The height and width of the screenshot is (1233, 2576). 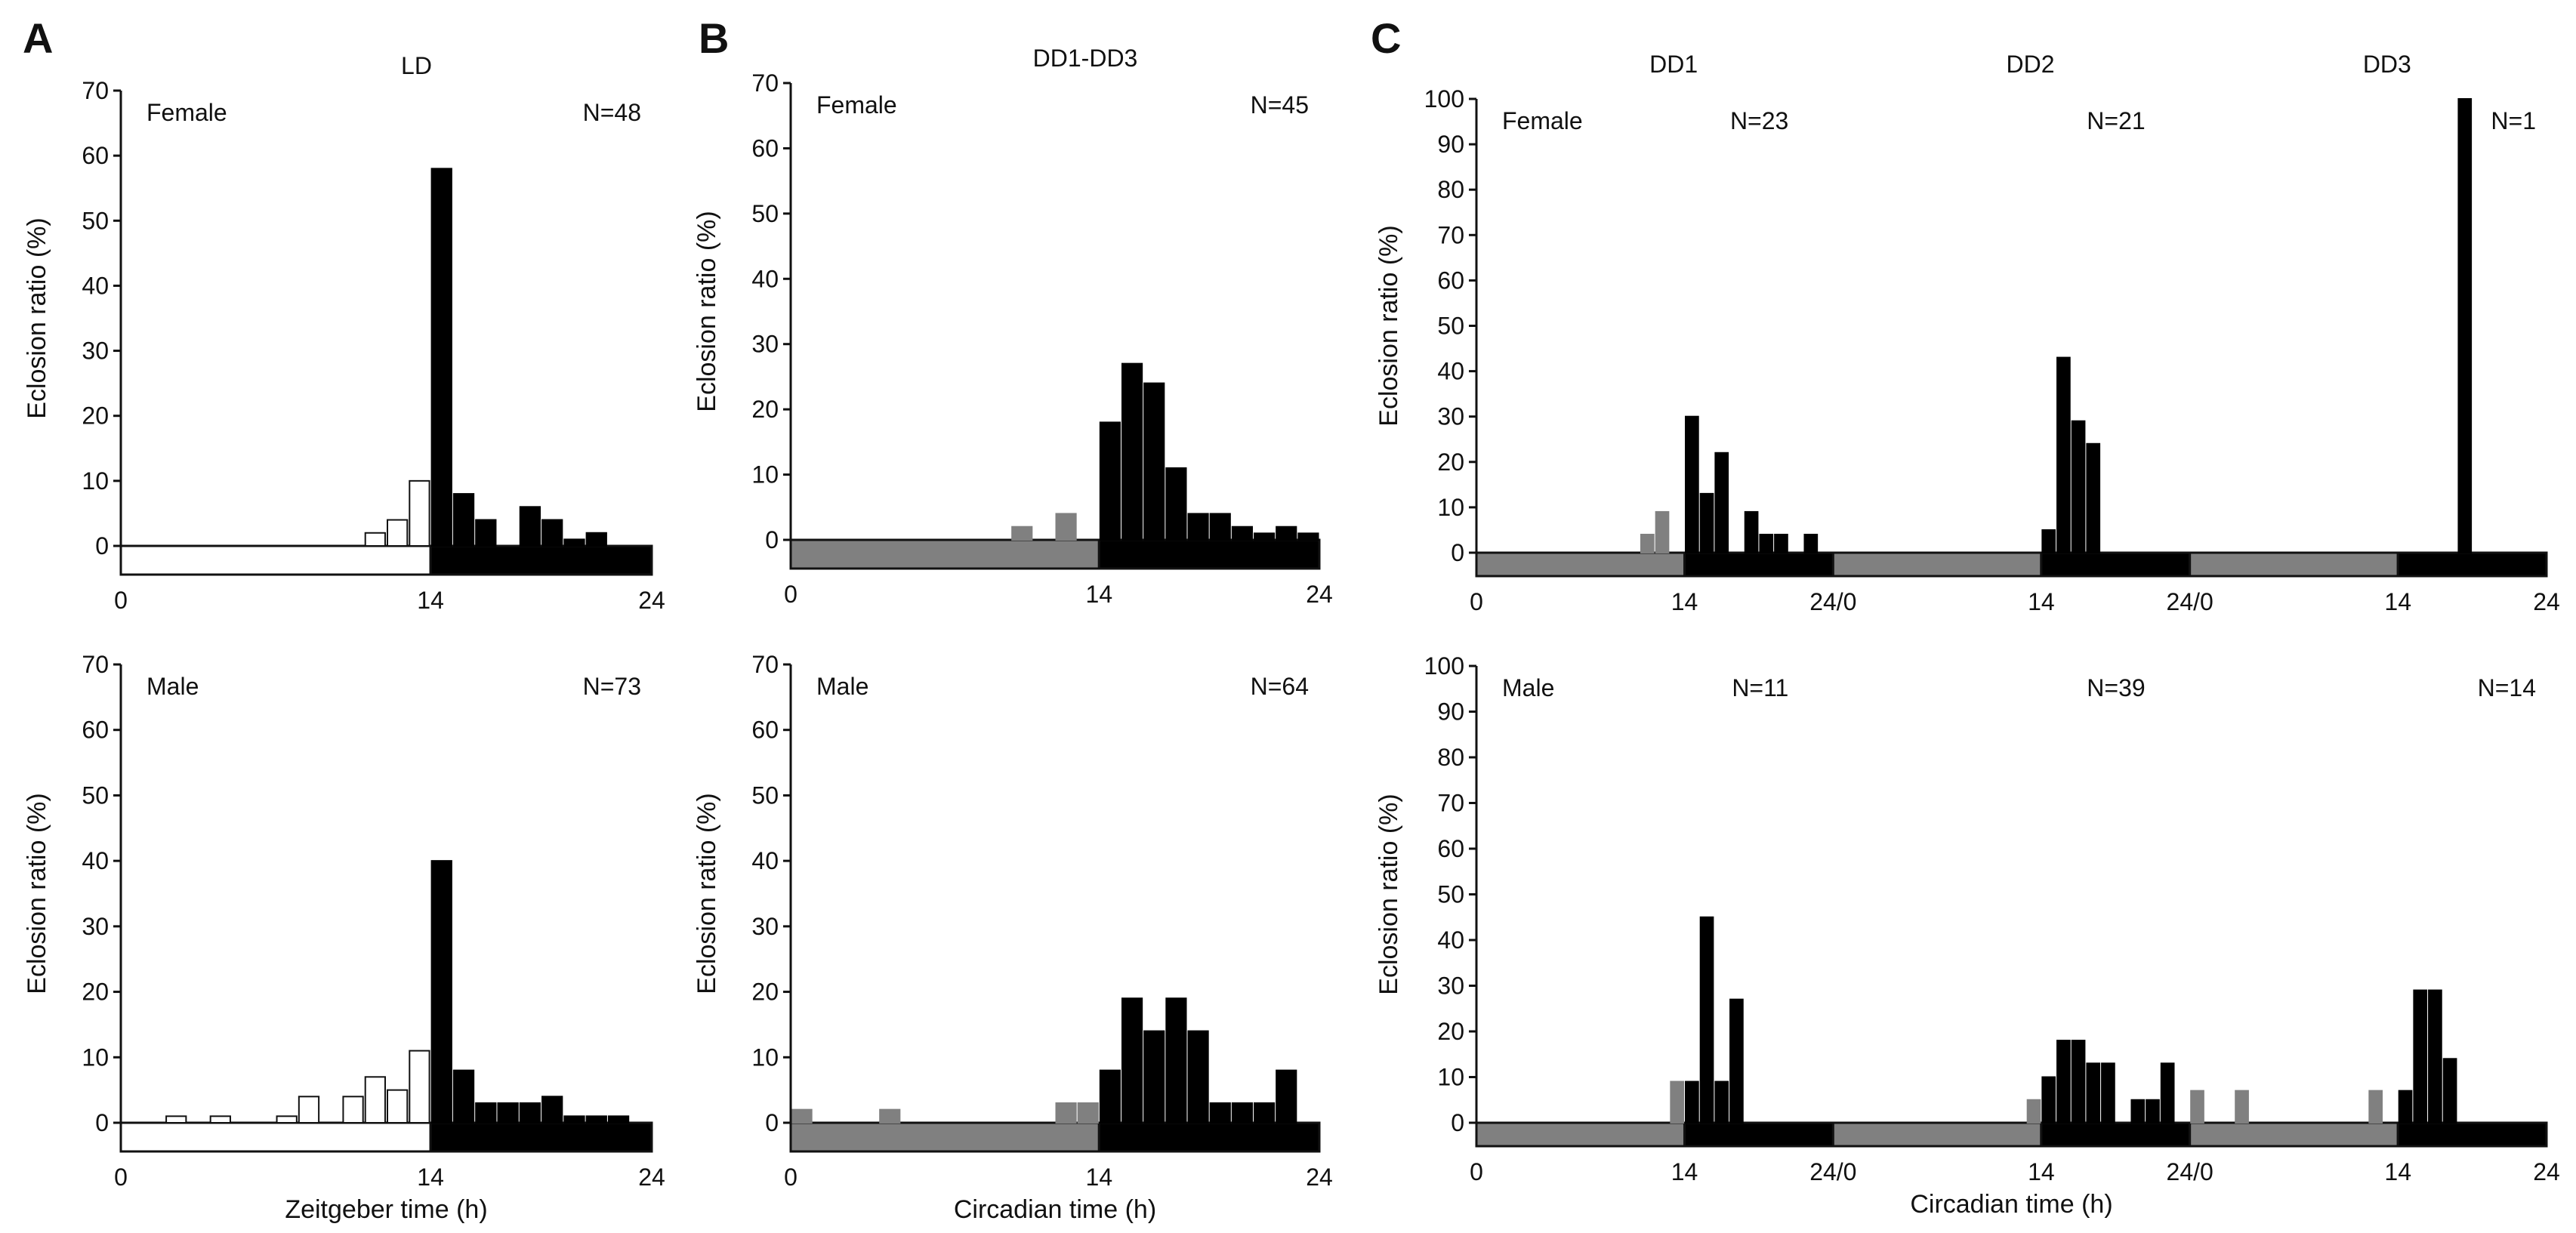 What do you see at coordinates (1265, 536) in the screenshot?
I see `bar-B-female-h21` at bounding box center [1265, 536].